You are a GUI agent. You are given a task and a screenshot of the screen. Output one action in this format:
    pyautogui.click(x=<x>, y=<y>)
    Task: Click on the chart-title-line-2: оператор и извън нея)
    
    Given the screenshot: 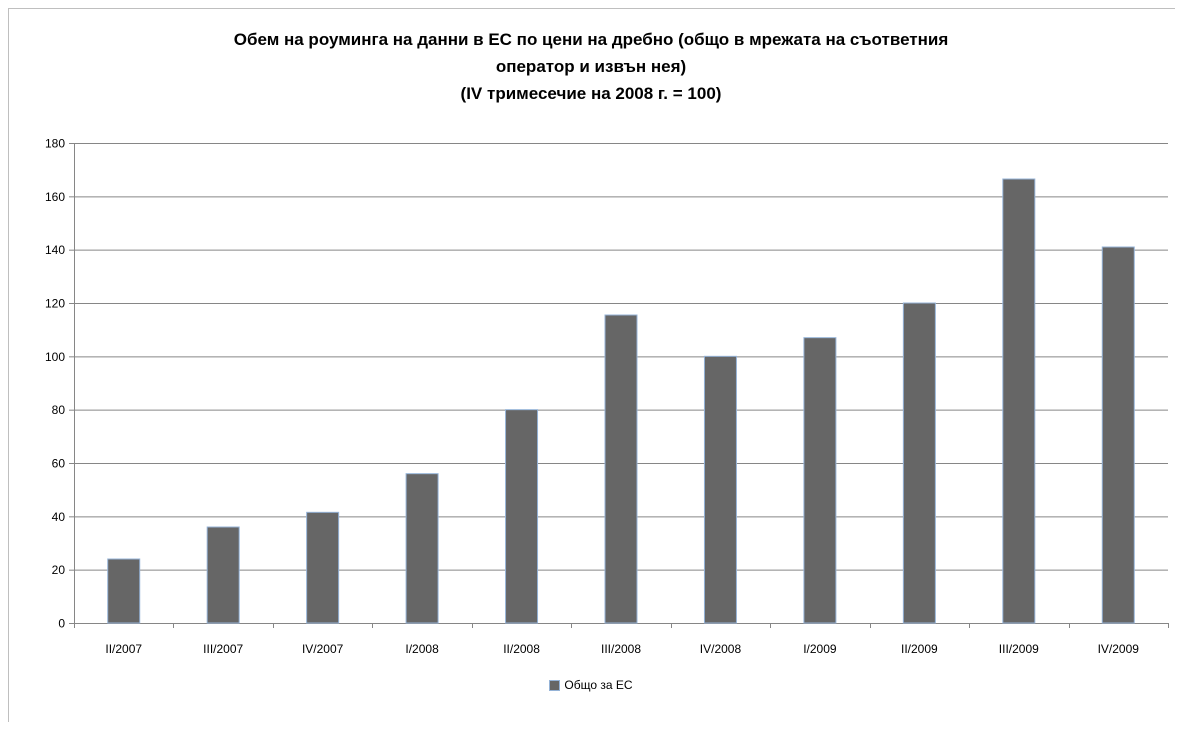 What is the action you would take?
    pyautogui.click(x=591, y=66)
    